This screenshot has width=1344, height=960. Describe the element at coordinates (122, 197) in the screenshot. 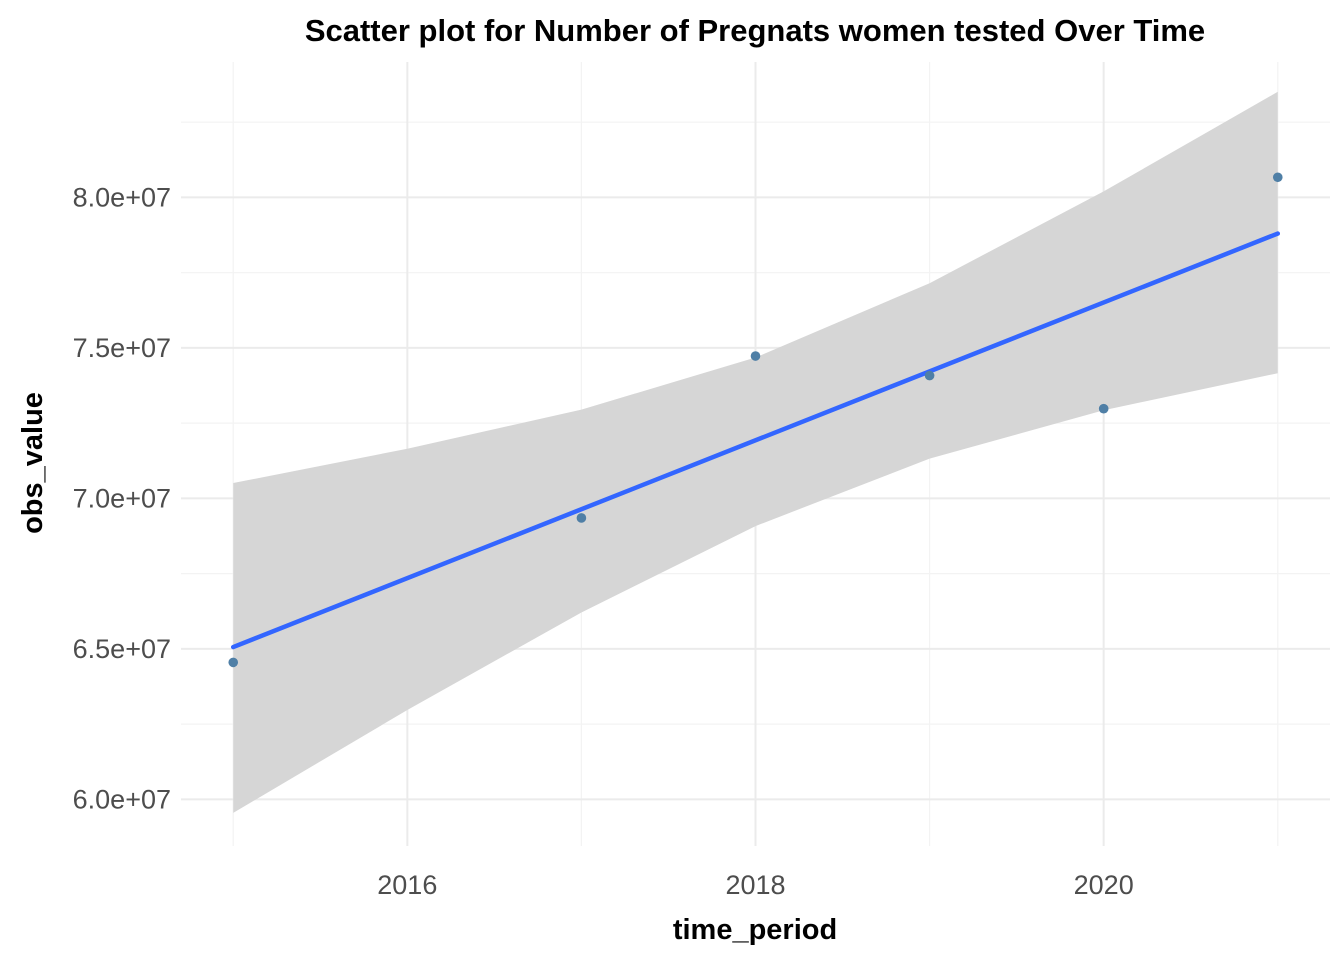

I see `y-tick-label: 8.0e+07` at that location.